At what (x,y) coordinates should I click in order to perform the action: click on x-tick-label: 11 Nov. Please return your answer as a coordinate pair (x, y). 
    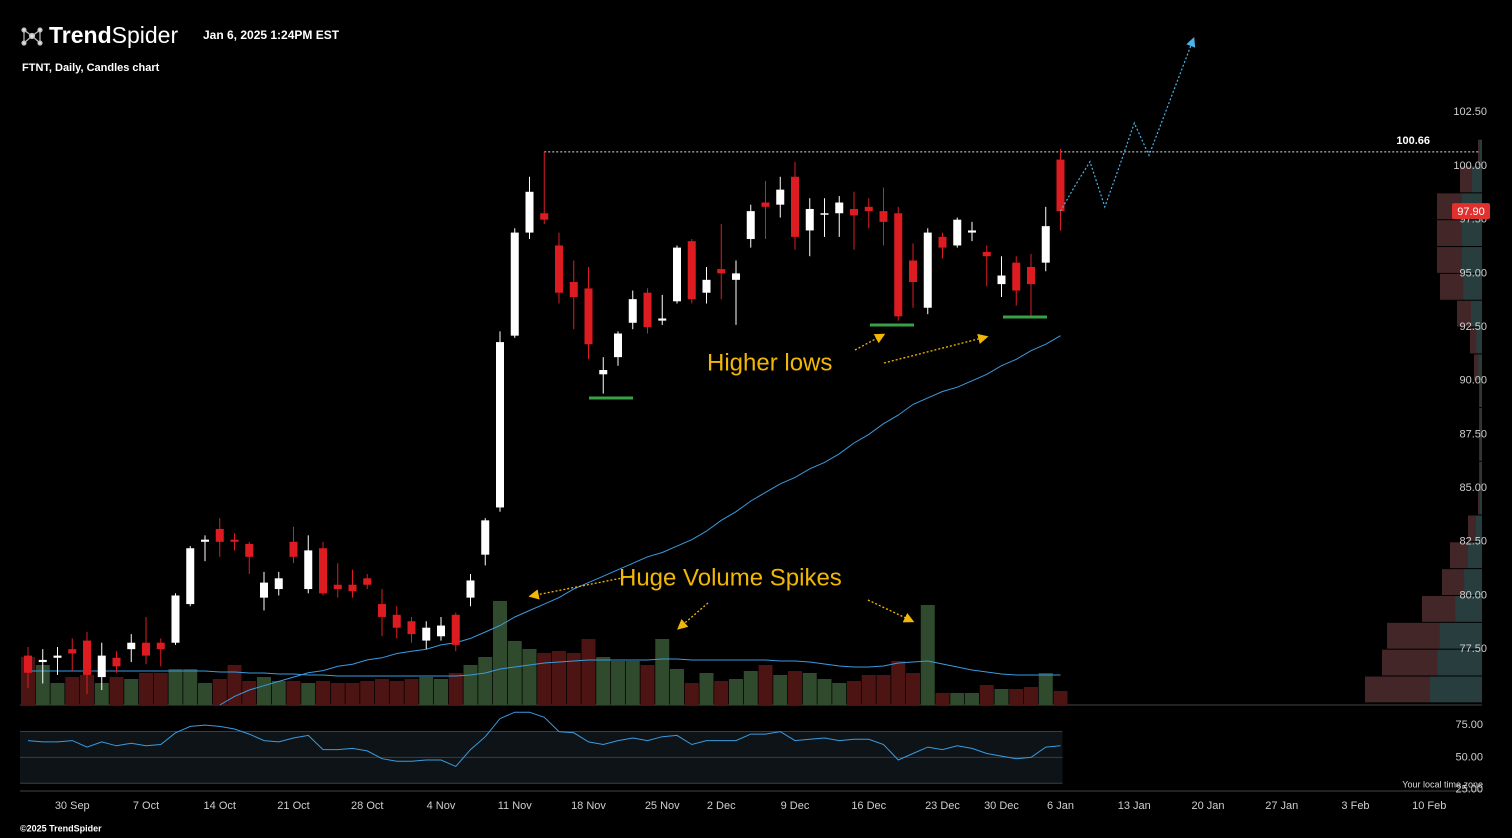
    Looking at the image, I should click on (515, 806).